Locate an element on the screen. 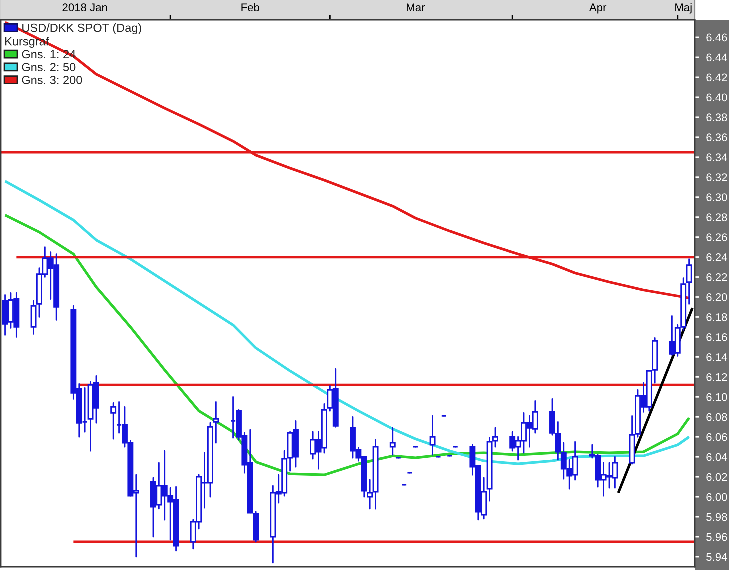 The height and width of the screenshot is (570, 729). y-tick-label: 6.22 is located at coordinates (717, 278).